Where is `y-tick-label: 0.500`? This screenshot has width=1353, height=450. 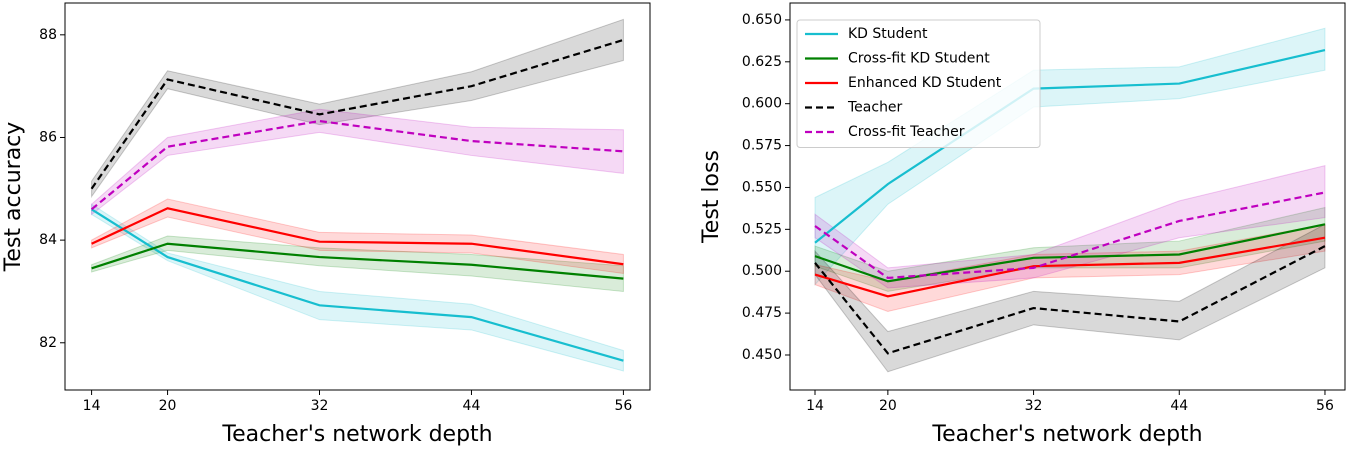
y-tick-label: 0.500 is located at coordinates (762, 271).